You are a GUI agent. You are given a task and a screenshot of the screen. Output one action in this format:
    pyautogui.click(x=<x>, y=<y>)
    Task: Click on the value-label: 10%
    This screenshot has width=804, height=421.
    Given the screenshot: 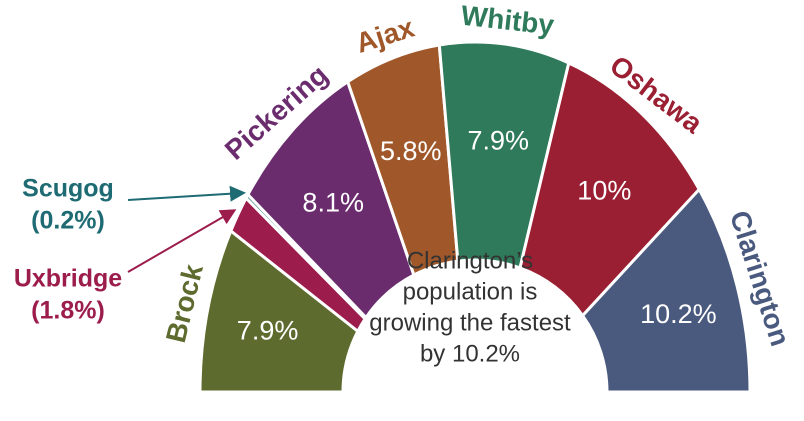 What is the action you would take?
    pyautogui.click(x=604, y=190)
    